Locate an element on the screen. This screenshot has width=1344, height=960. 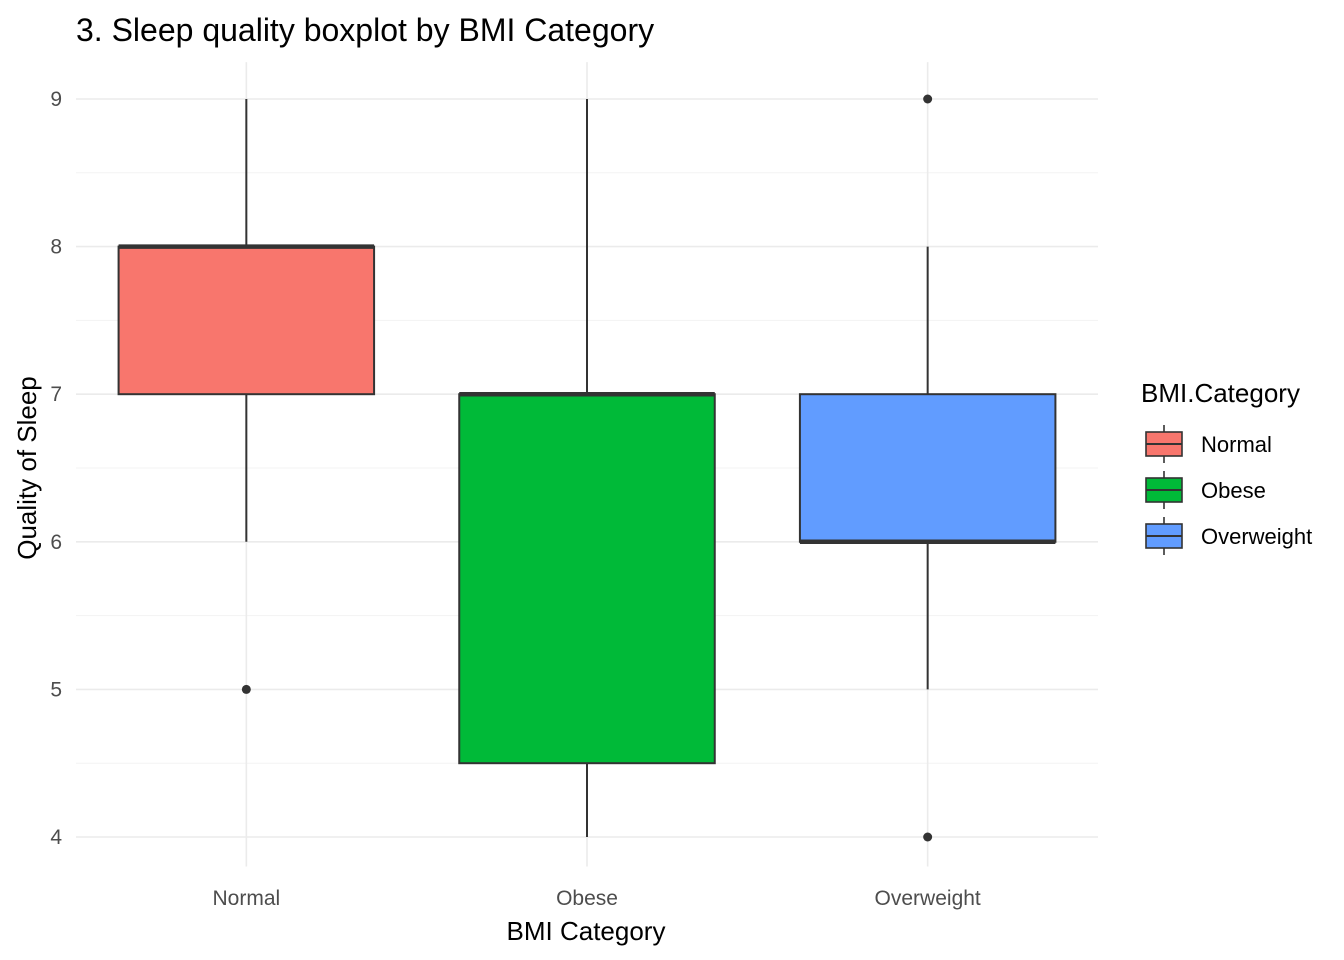
y-tick-label: 7 is located at coordinates (56, 394).